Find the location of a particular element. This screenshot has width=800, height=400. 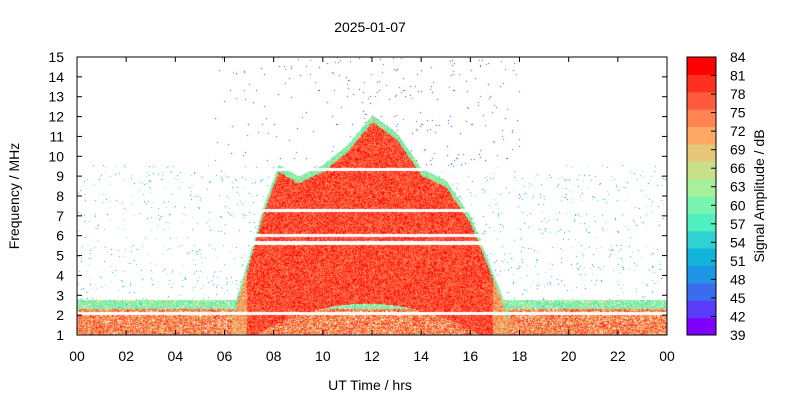

colorbar-tick-label: 78 is located at coordinates (738, 94).